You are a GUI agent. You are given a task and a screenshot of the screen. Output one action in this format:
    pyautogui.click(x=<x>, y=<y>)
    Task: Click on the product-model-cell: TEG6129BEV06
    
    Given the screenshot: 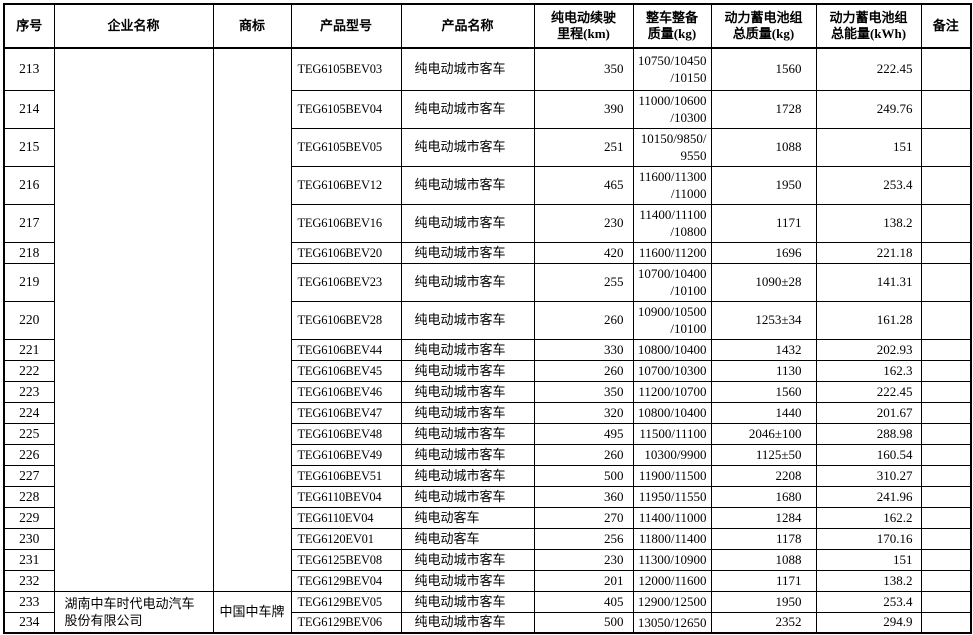 What is the action you would take?
    pyautogui.click(x=346, y=622)
    